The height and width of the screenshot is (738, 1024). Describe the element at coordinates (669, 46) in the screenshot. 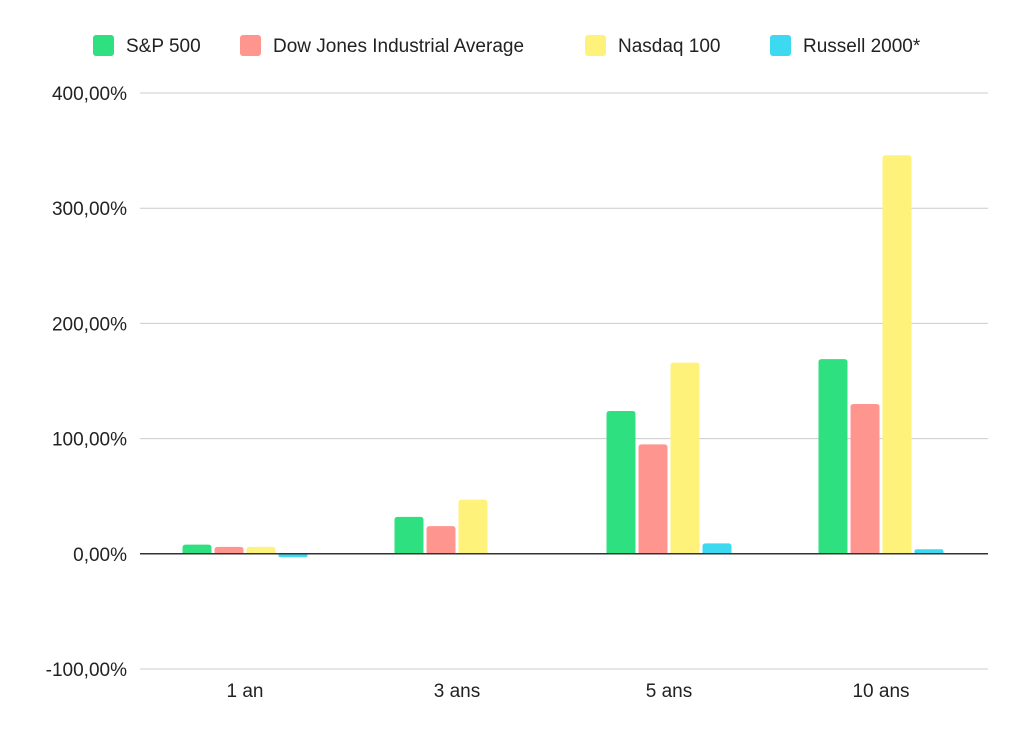

I see `legend-label: Nasdaq 100` at that location.